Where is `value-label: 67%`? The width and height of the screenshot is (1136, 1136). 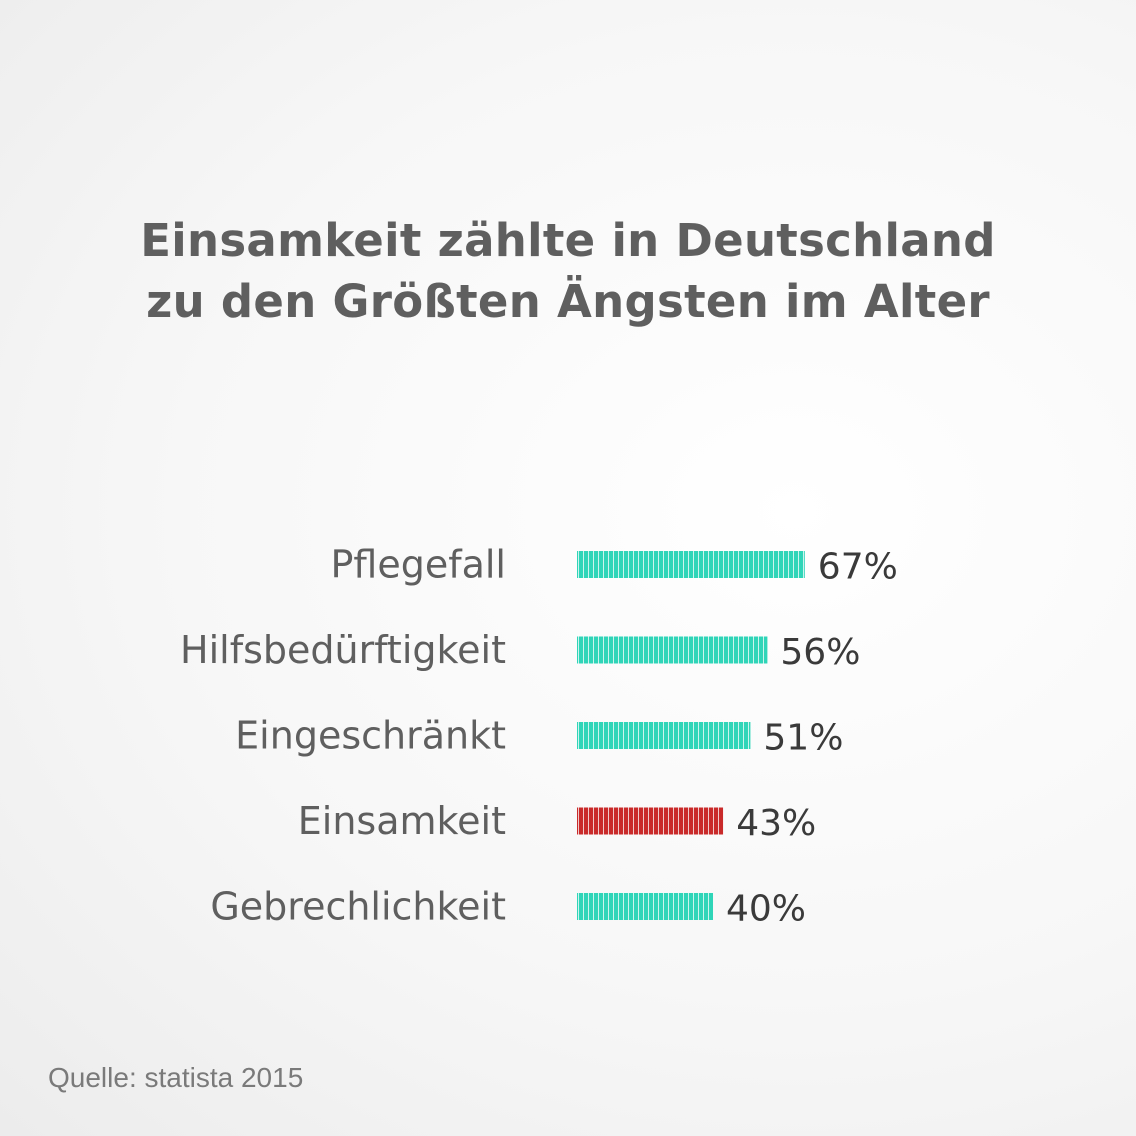
value-label: 67% is located at coordinates (858, 567).